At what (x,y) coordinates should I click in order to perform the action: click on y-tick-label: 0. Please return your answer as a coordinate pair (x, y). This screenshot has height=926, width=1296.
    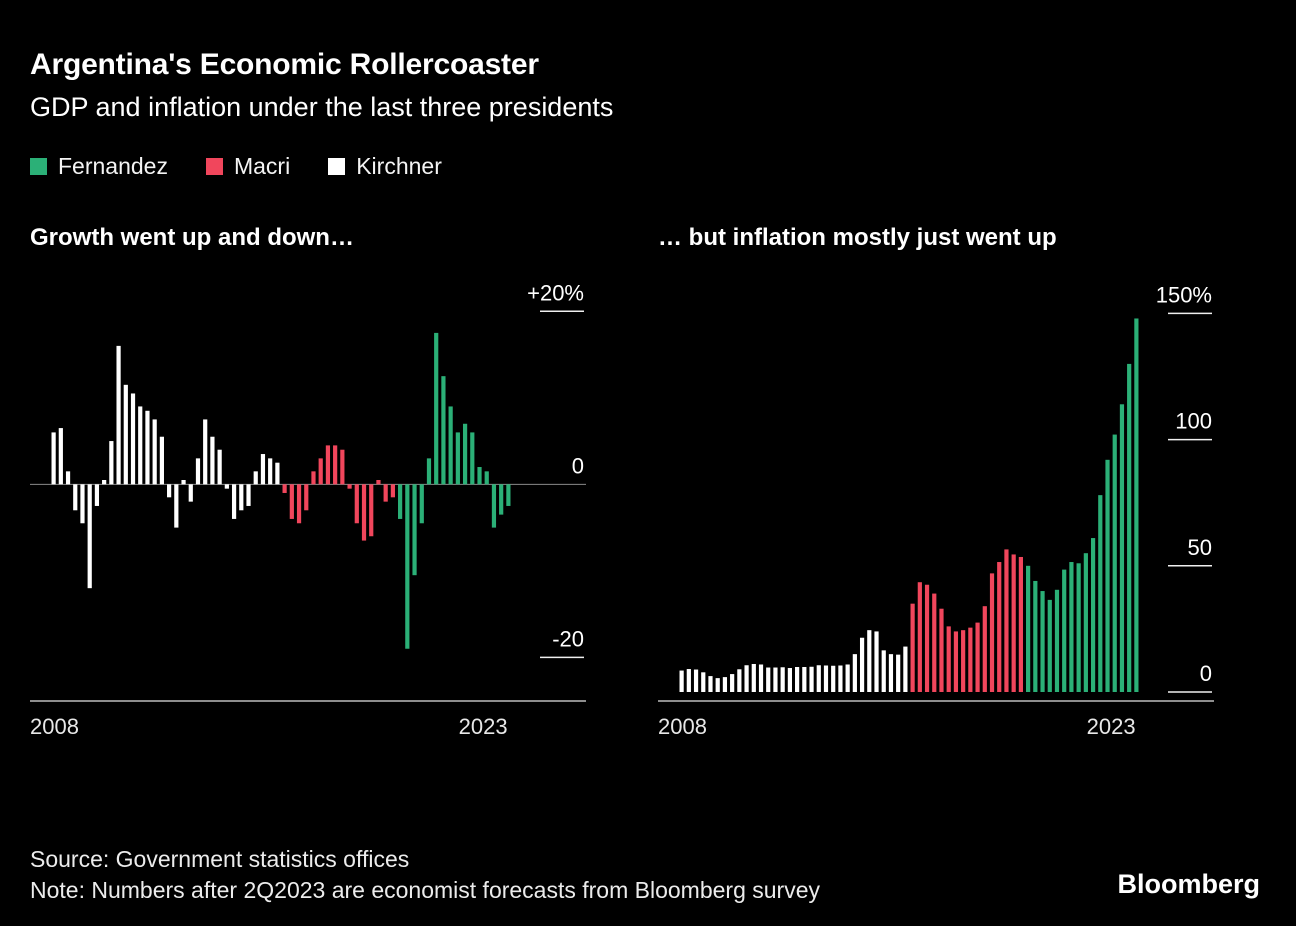
    Looking at the image, I should click on (1206, 673).